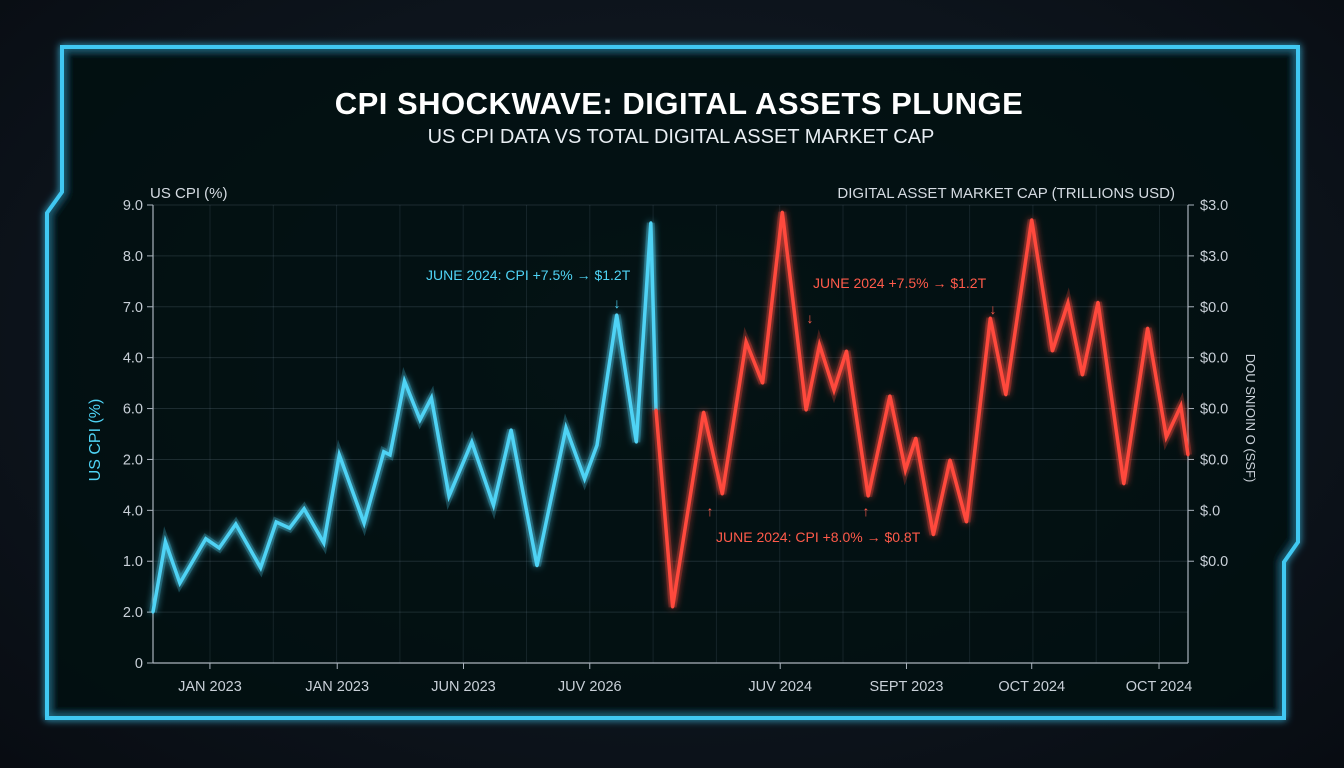 The height and width of the screenshot is (768, 1344). I want to click on y-tick-label: 9.0, so click(133, 206).